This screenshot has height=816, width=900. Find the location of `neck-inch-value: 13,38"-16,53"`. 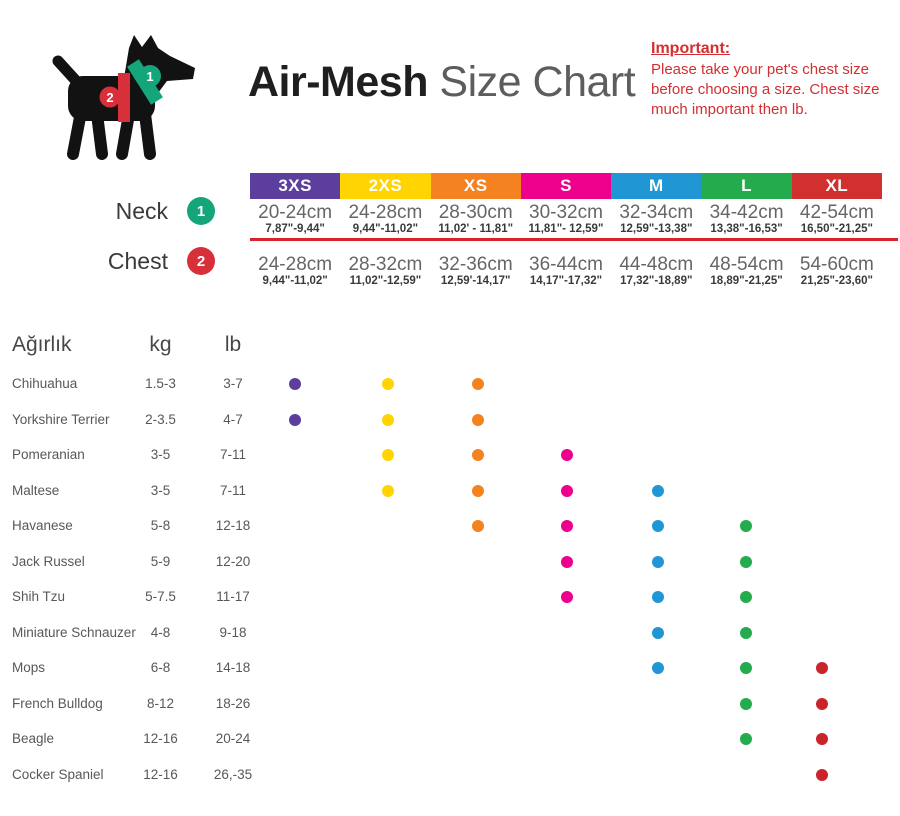

neck-inch-value: 13,38"-16,53" is located at coordinates (746, 229).